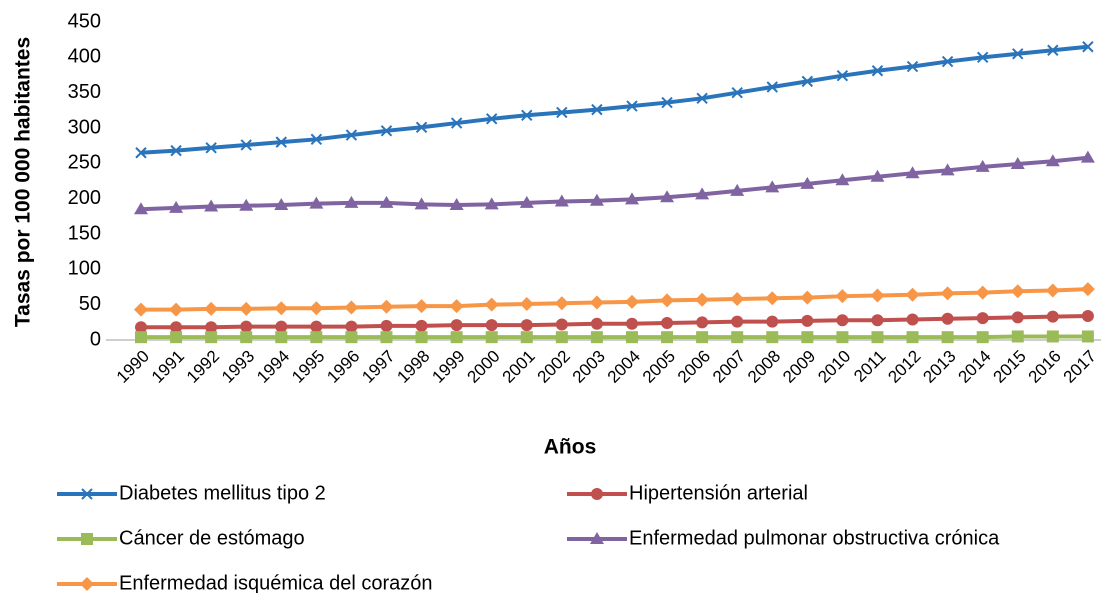  What do you see at coordinates (212, 538) in the screenshot?
I see `legend-label: Cáncer de estómago` at bounding box center [212, 538].